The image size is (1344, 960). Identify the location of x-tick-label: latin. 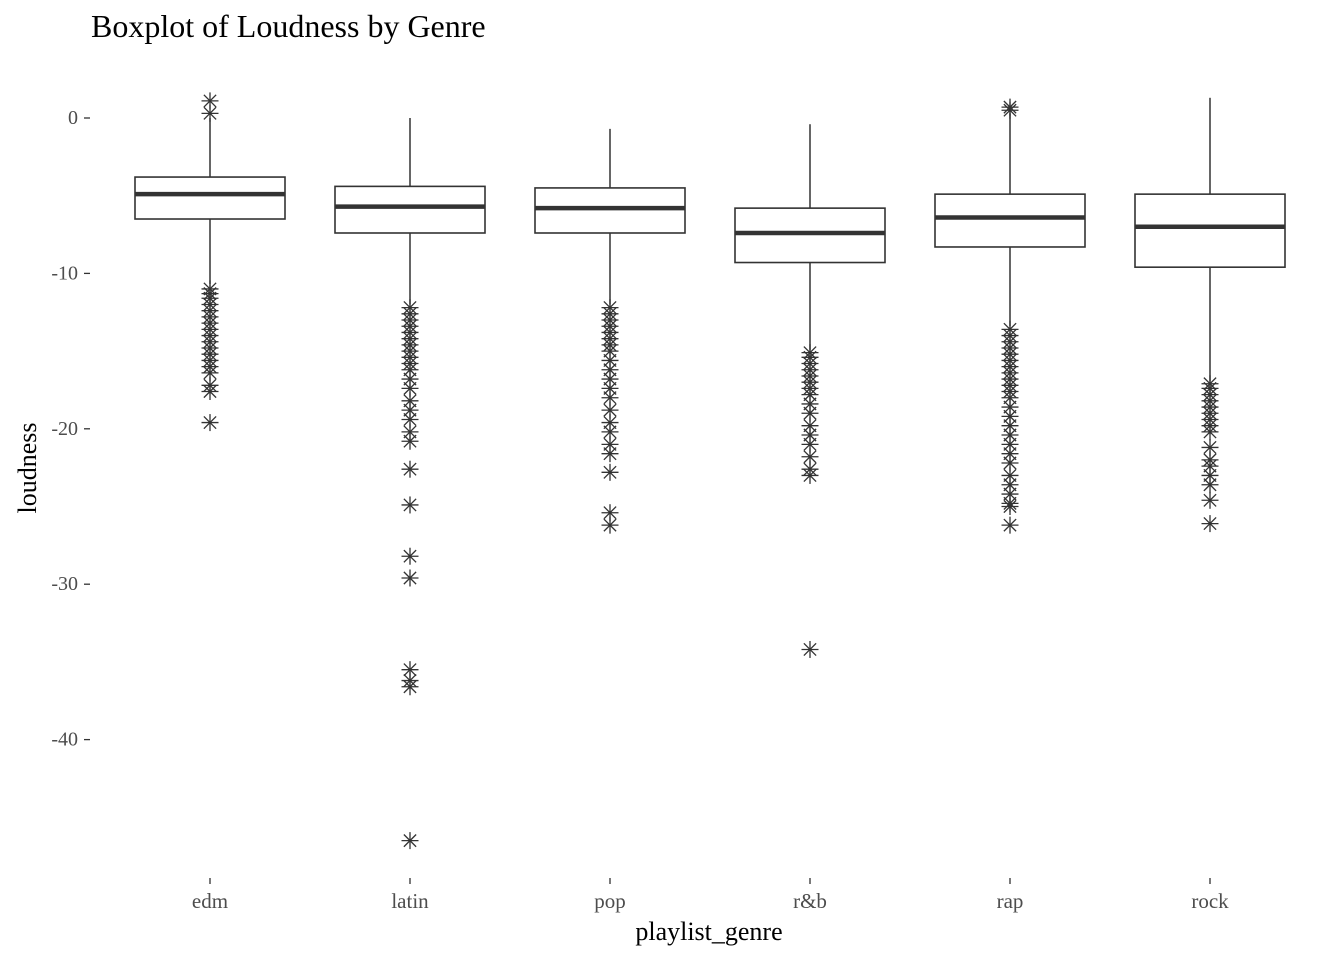
(410, 901).